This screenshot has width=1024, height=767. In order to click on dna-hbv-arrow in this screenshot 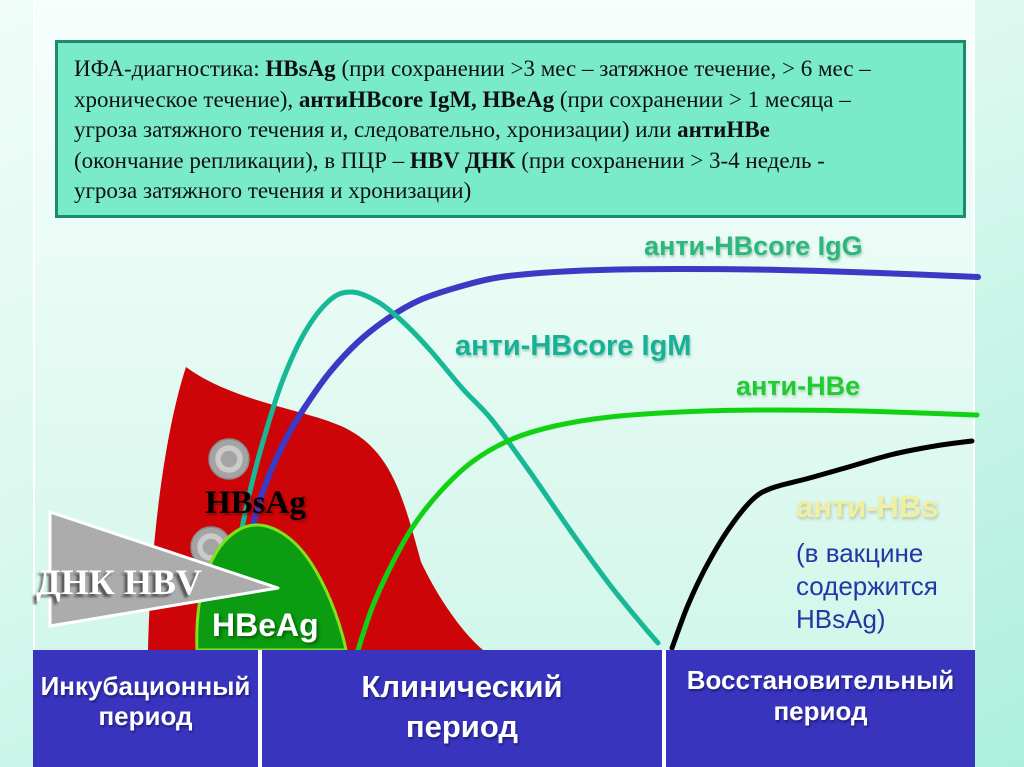, I will do `click(164, 569)`.